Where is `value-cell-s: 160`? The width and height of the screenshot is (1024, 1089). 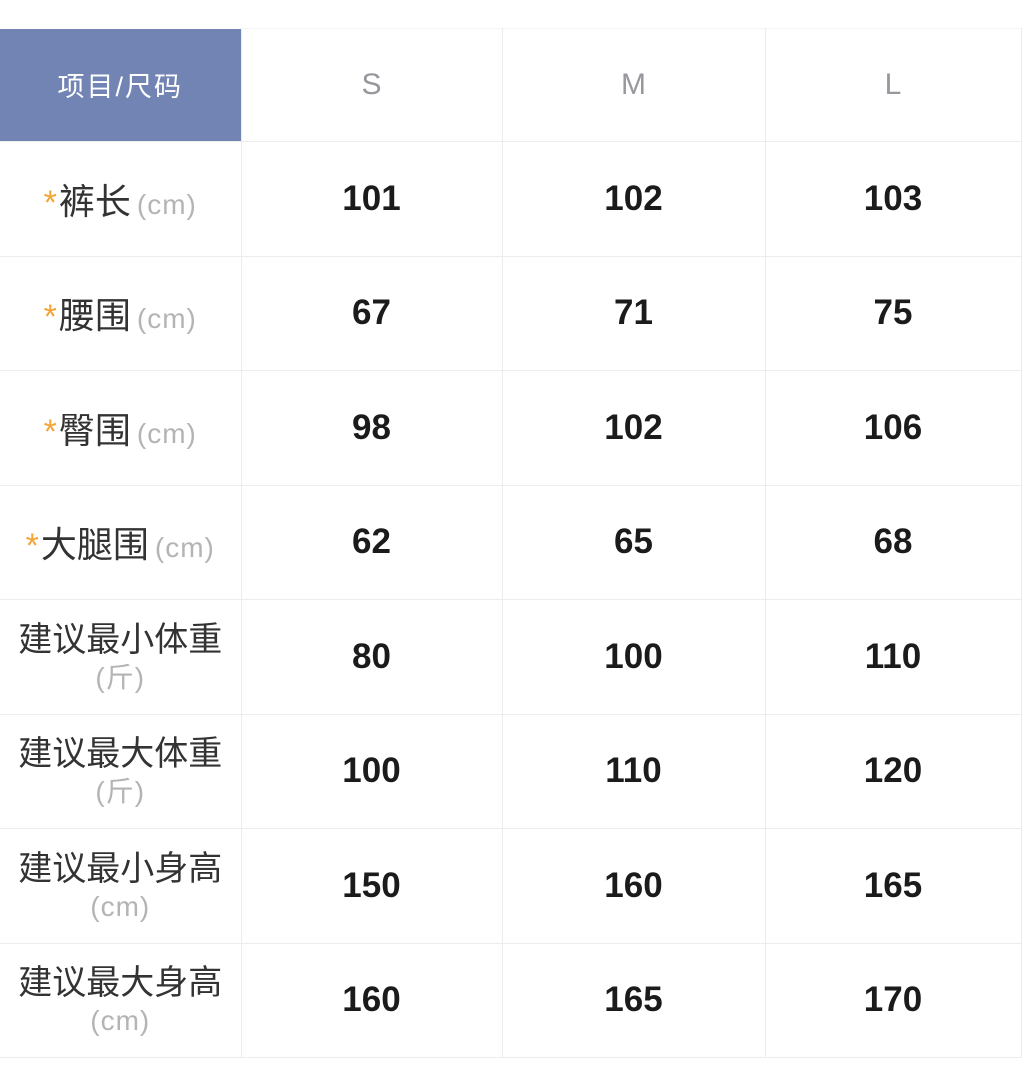 value-cell-s: 160 is located at coordinates (371, 1000).